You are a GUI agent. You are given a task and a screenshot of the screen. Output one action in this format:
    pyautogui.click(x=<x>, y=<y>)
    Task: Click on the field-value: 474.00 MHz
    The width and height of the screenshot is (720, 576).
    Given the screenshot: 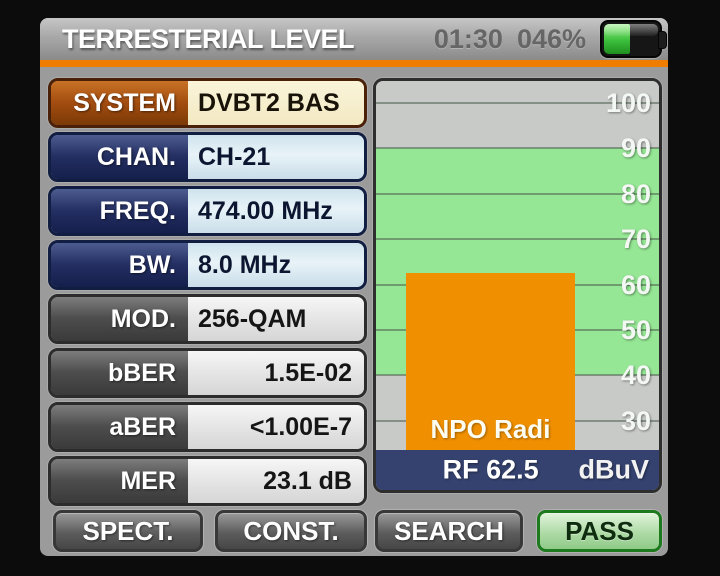 What is the action you would take?
    pyautogui.click(x=276, y=211)
    